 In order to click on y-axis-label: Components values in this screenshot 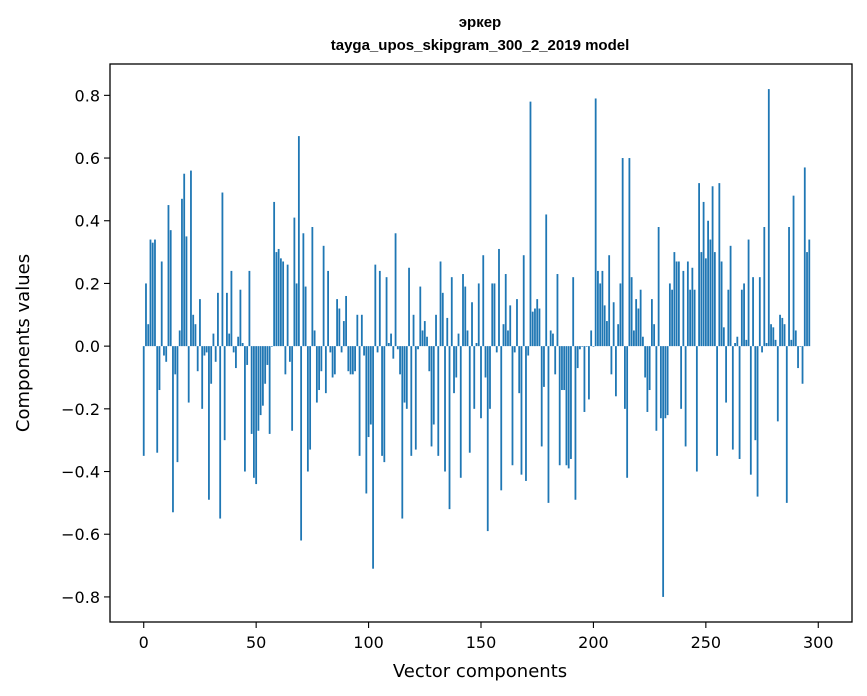, I will do `click(23, 343)`.